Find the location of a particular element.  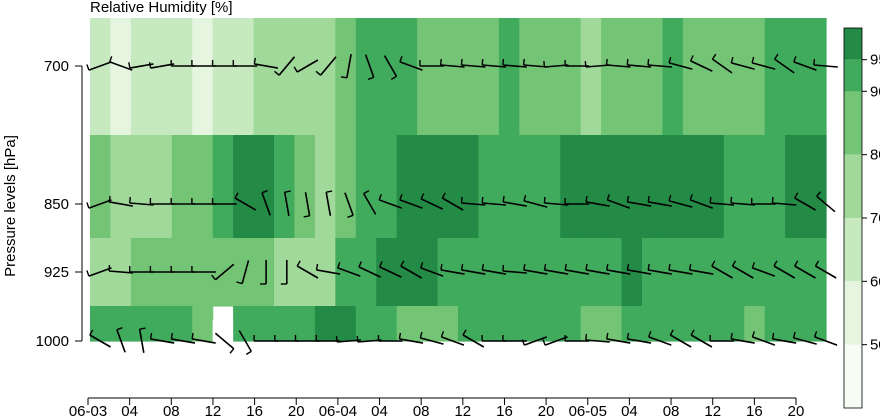

x-tick-label: 08 is located at coordinates (421, 410).